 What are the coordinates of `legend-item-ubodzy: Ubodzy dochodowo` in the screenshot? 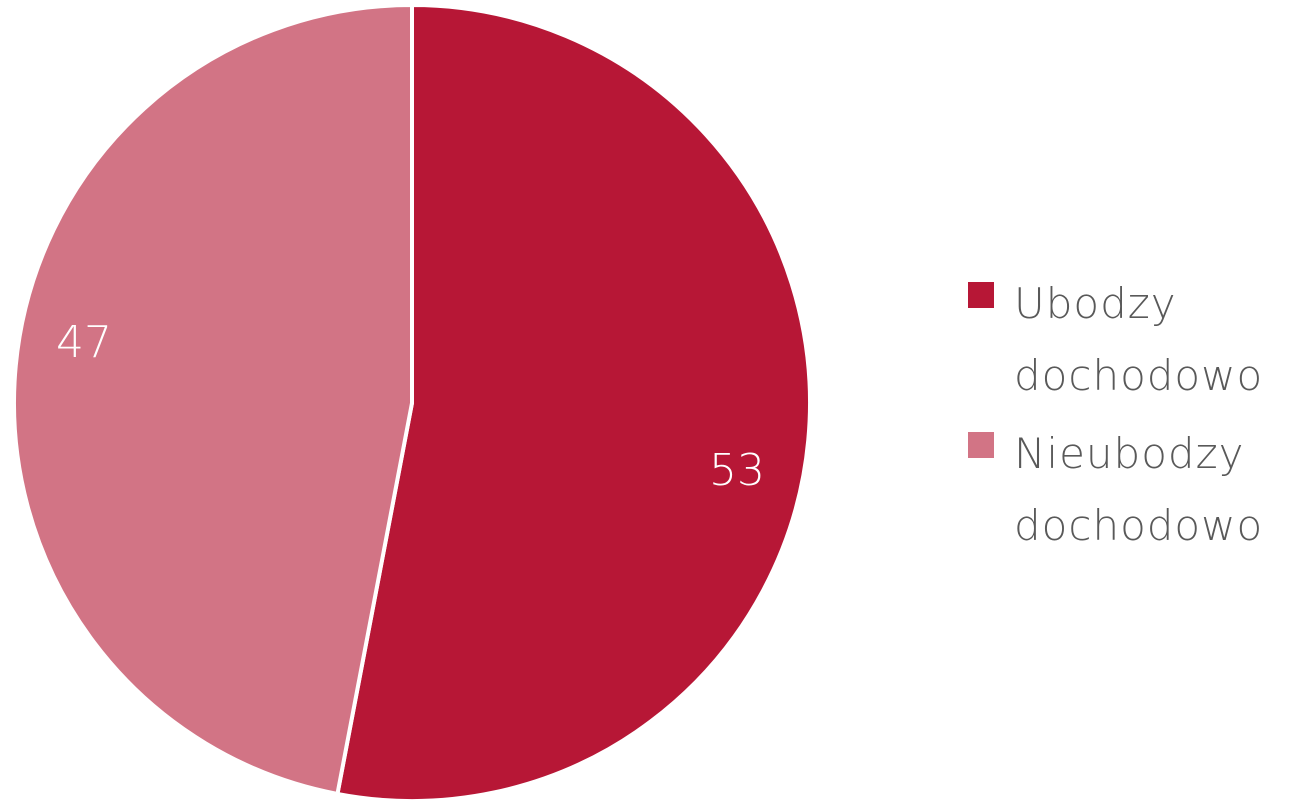 It's located at (1130, 340).